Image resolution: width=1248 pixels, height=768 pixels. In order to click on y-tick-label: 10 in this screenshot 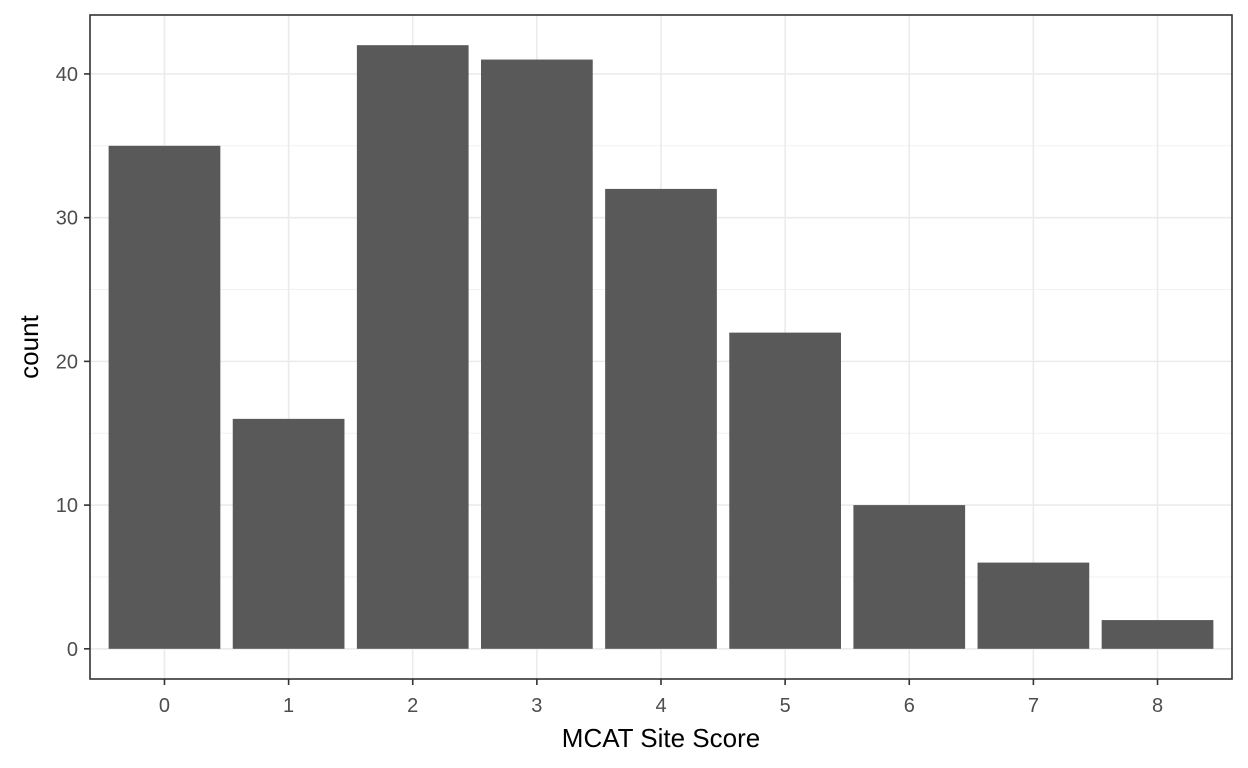, I will do `click(67, 506)`.